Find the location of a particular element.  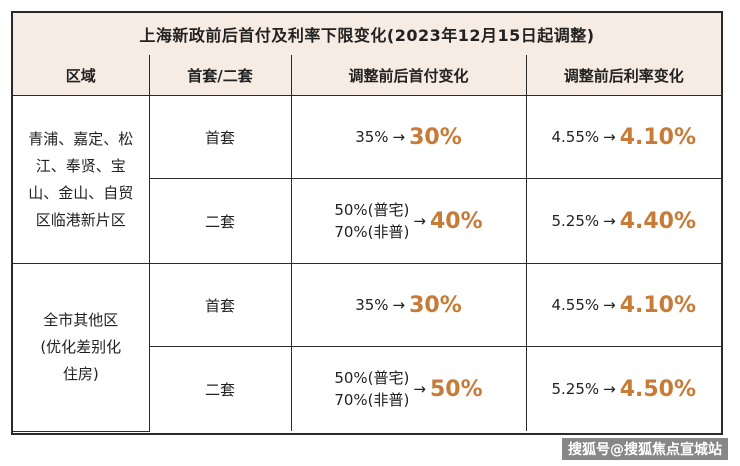

header-row: 区域 首套/二套 调整前后首付变化 调整前后利率变化 is located at coordinates (367, 75).